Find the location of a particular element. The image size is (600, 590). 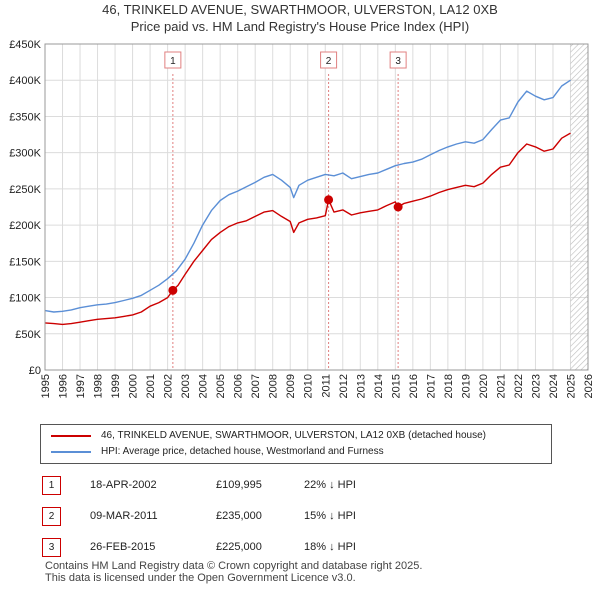

event-label: 1 is located at coordinates (173, 61).